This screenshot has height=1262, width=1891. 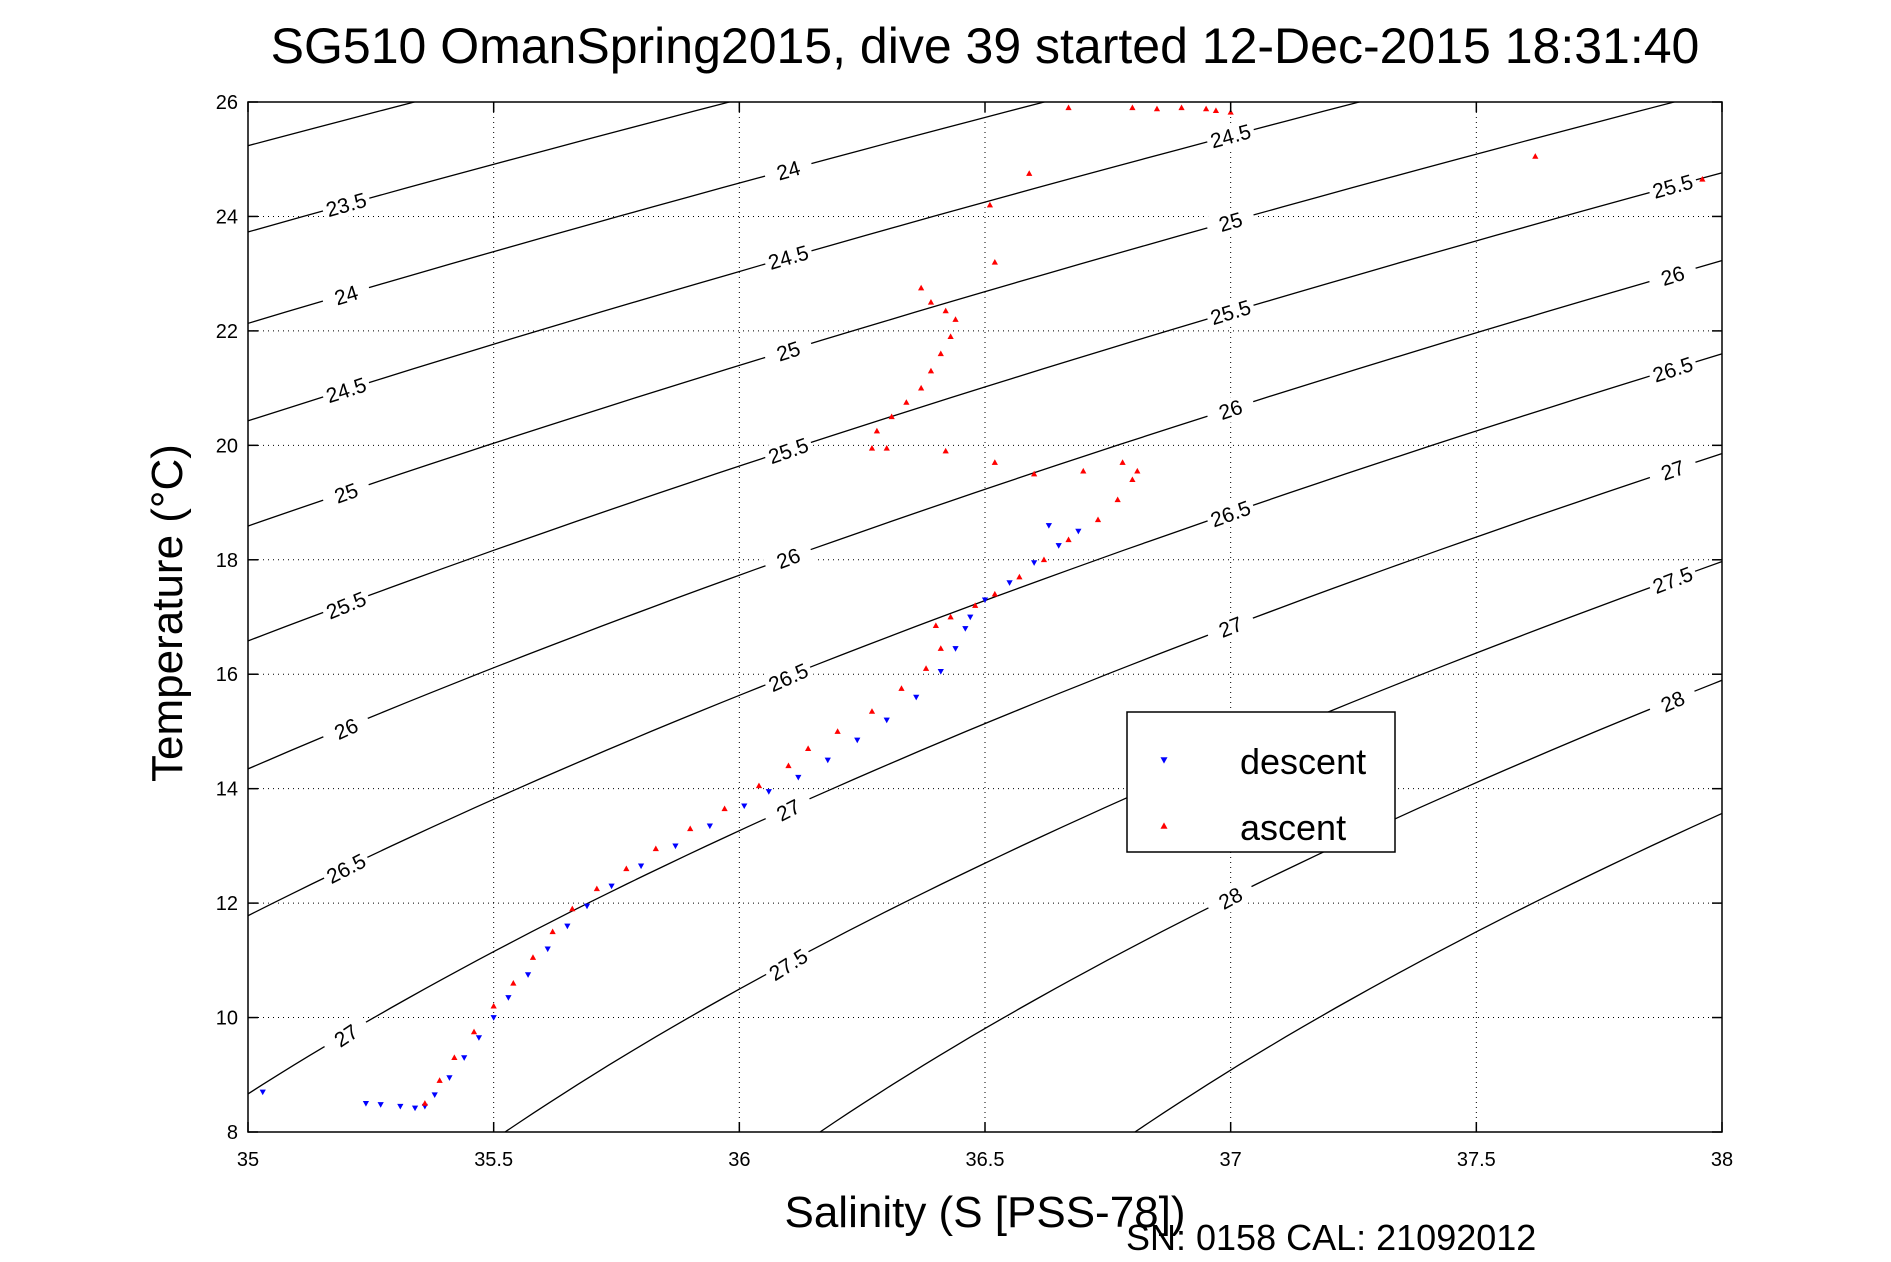 I want to click on y-tick-label: 10, so click(x=227, y=1019).